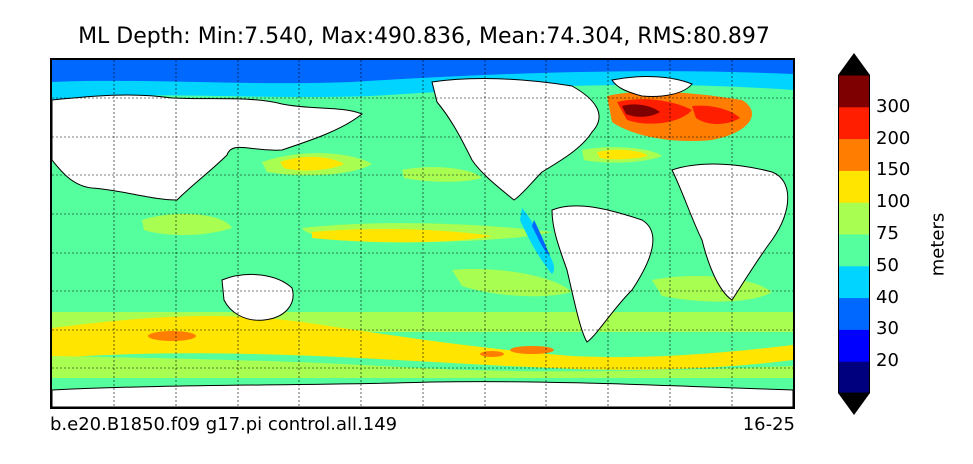  What do you see at coordinates (492, 354) in the screenshot?
I see `deep-patch-south-pacific` at bounding box center [492, 354].